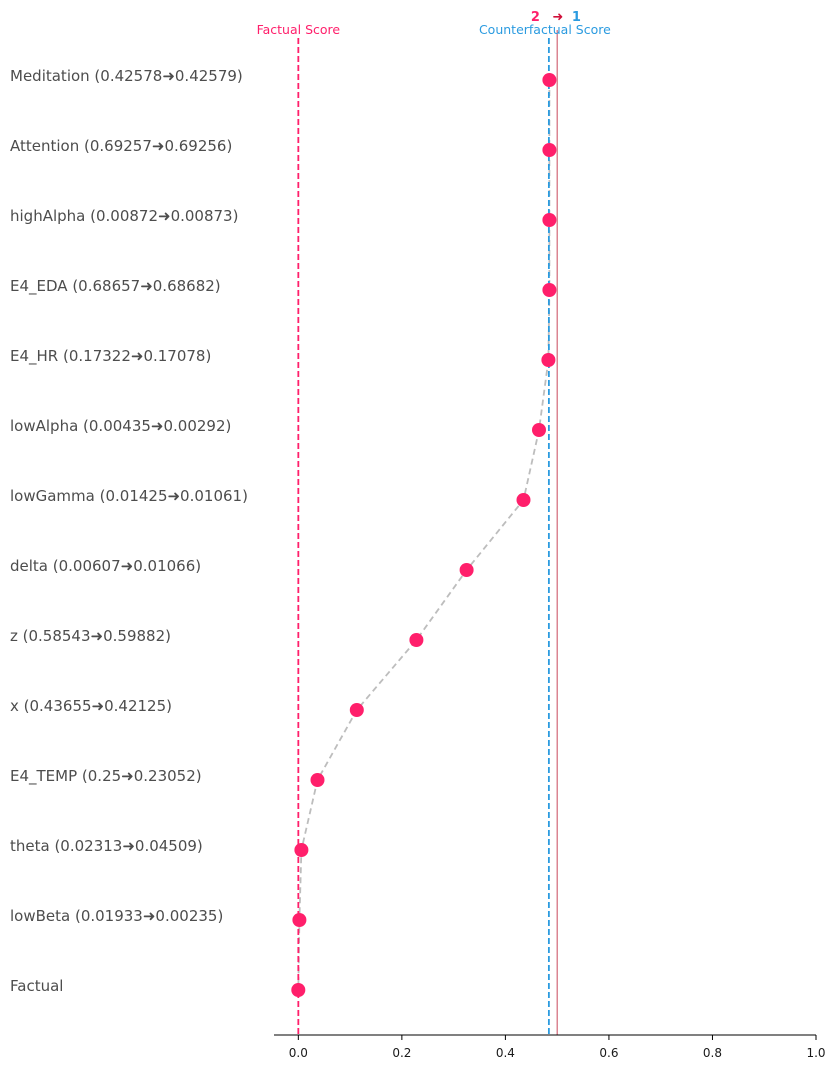 The image size is (837, 1069). Describe the element at coordinates (608, 1053) in the screenshot. I see `x-tick-label: 0.6` at that location.